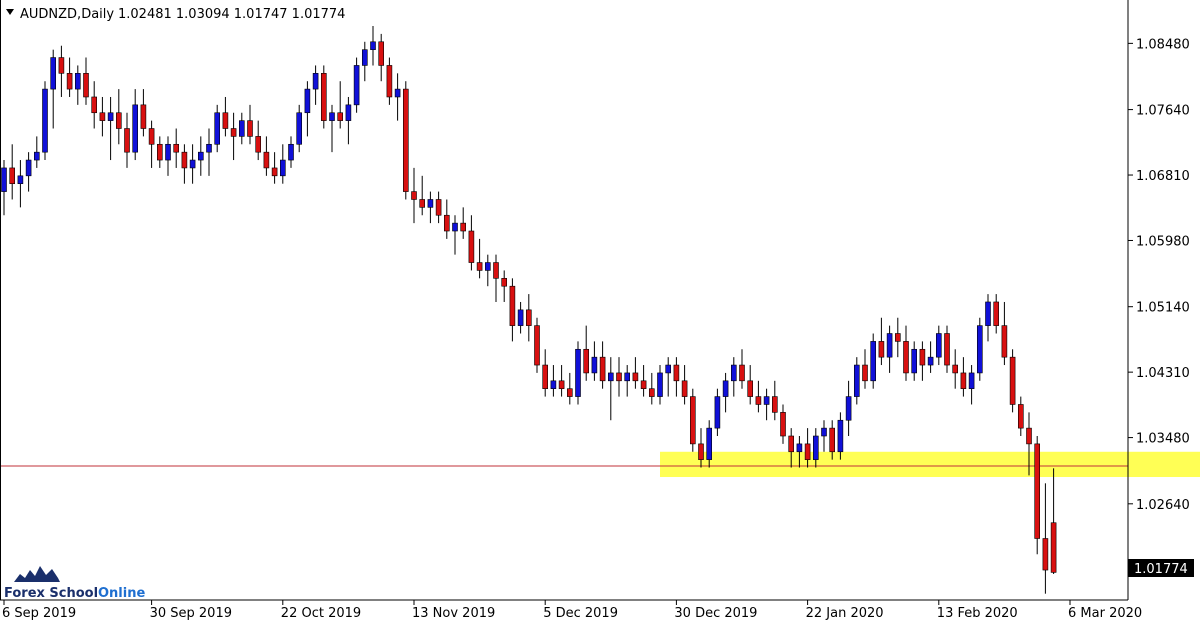 The height and width of the screenshot is (627, 1200). Describe the element at coordinates (1163, 176) in the screenshot. I see `price-tick-label: 1.06810` at that location.